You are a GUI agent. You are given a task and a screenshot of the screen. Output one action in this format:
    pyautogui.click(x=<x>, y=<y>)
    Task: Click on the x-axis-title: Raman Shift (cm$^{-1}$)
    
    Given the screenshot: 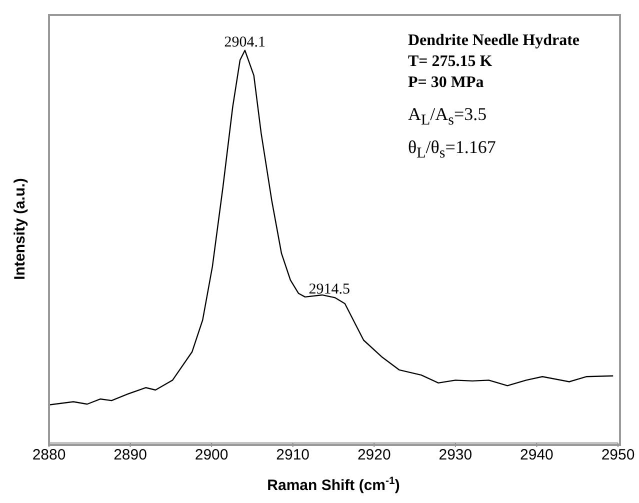 What is the action you would take?
    pyautogui.click(x=333, y=484)
    